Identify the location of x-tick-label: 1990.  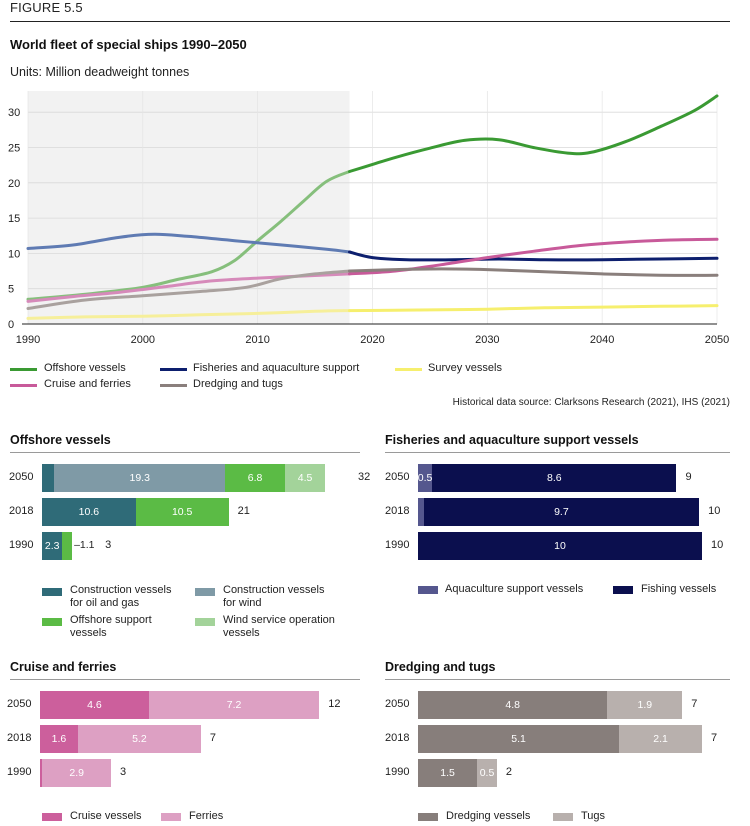
(28, 340).